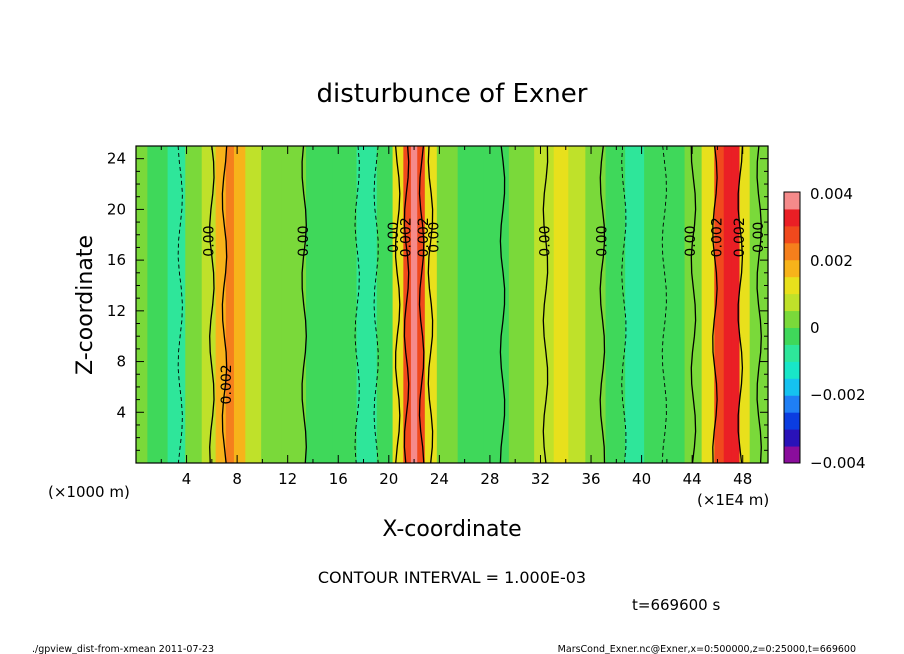 The image size is (904, 654). Describe the element at coordinates (116, 311) in the screenshot. I see `y-tick-label: 12` at that location.